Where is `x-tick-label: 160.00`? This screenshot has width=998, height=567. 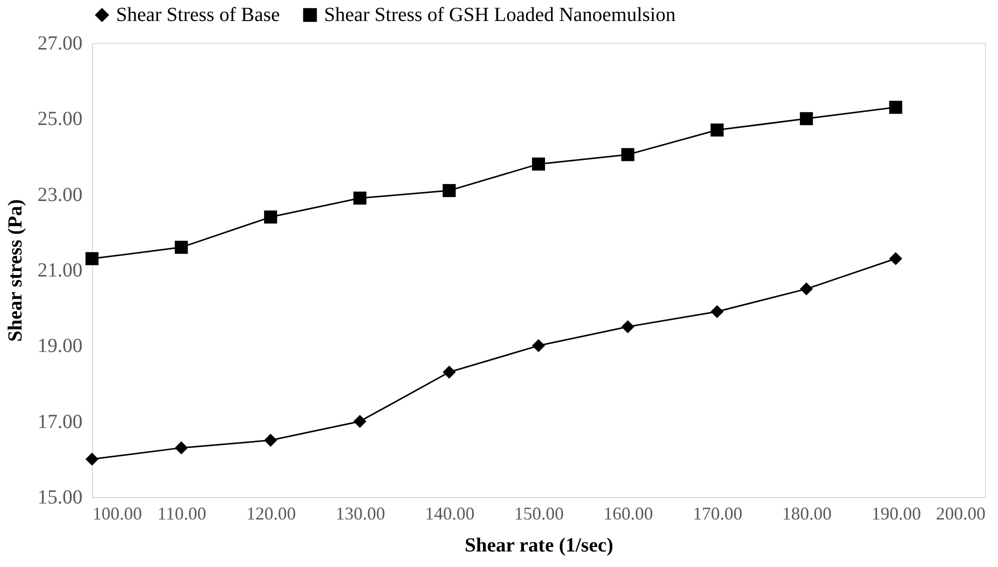 x-tick-label: 160.00 is located at coordinates (629, 514).